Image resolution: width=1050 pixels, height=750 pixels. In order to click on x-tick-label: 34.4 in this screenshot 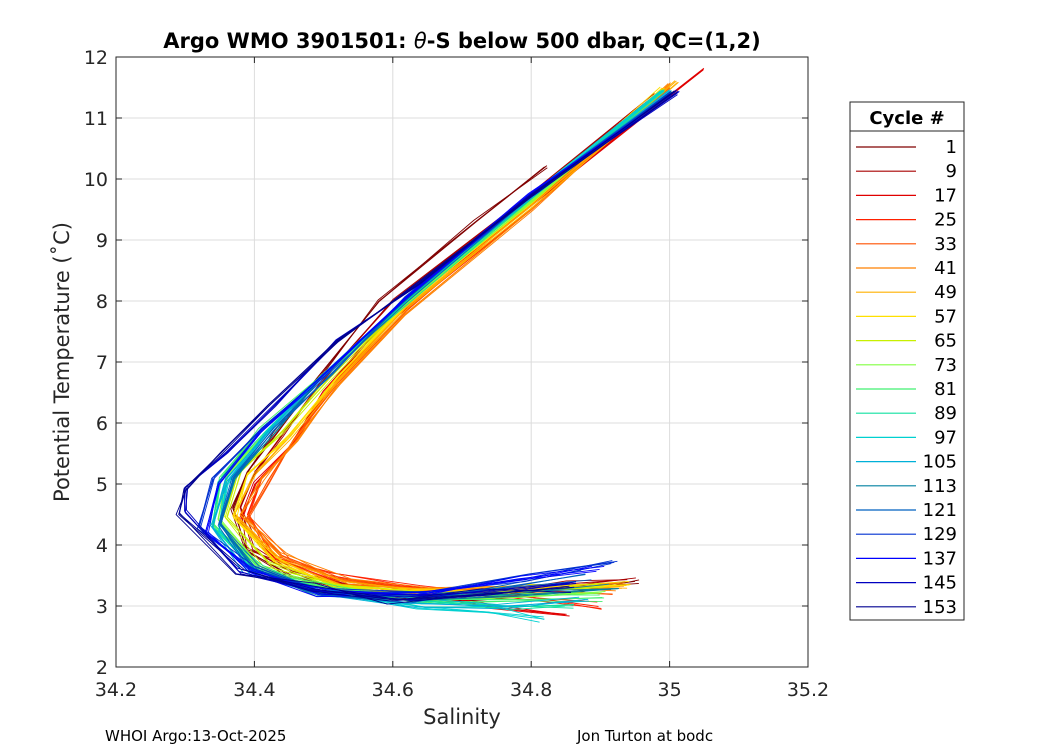, I will do `click(254, 690)`.